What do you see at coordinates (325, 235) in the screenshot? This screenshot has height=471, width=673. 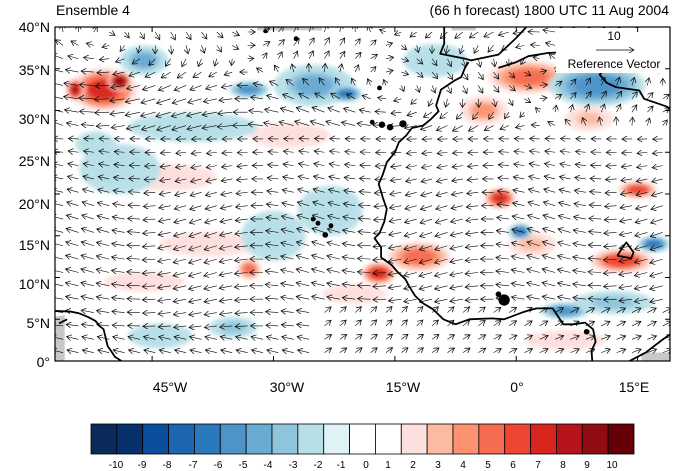 I see `island` at bounding box center [325, 235].